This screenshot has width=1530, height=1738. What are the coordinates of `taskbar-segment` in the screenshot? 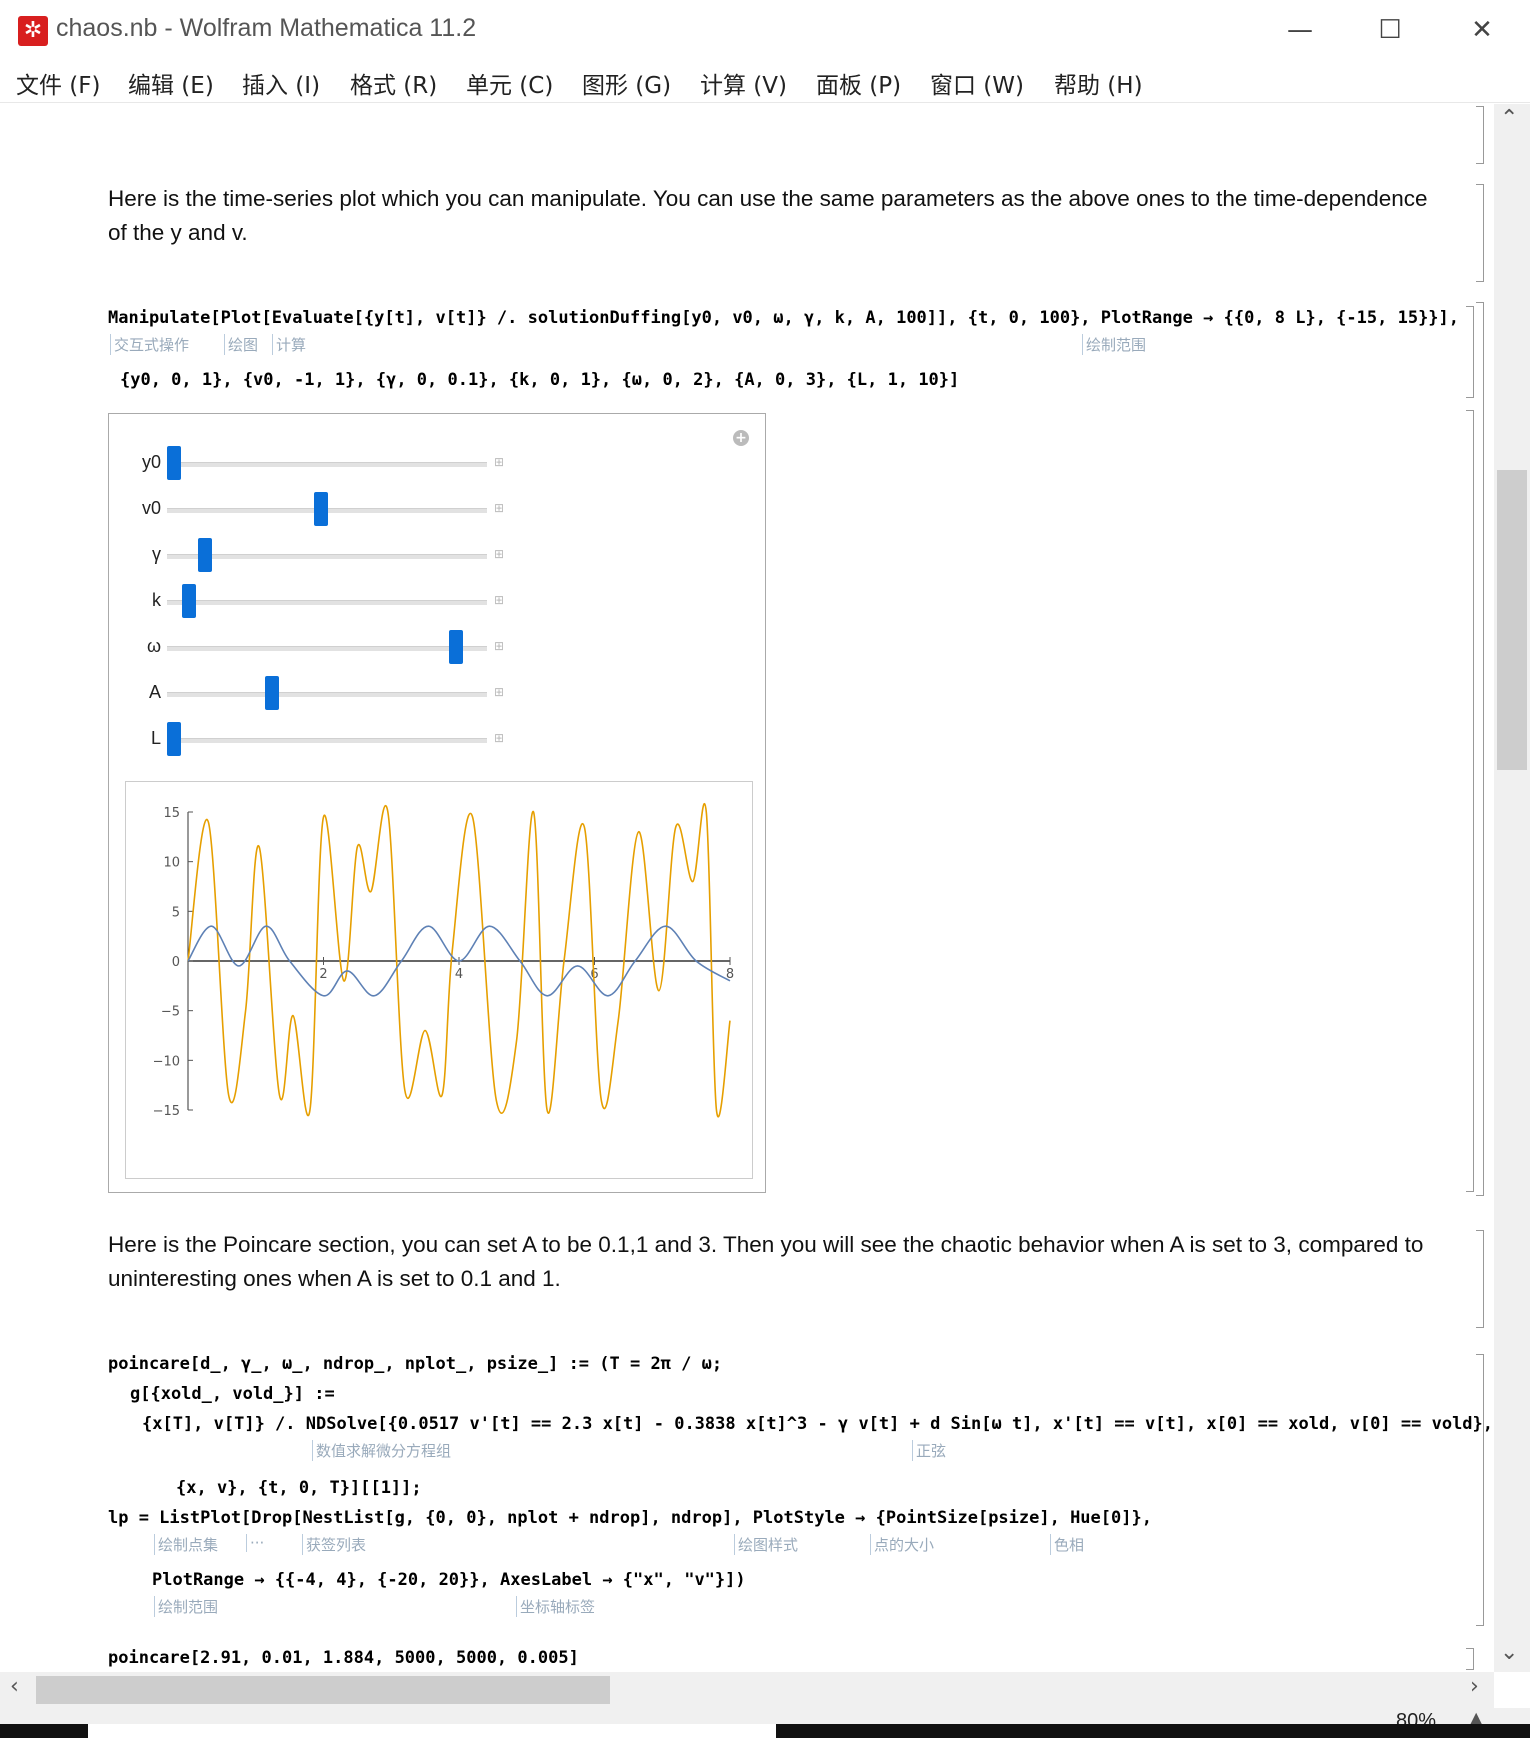 It's located at (432, 1731).